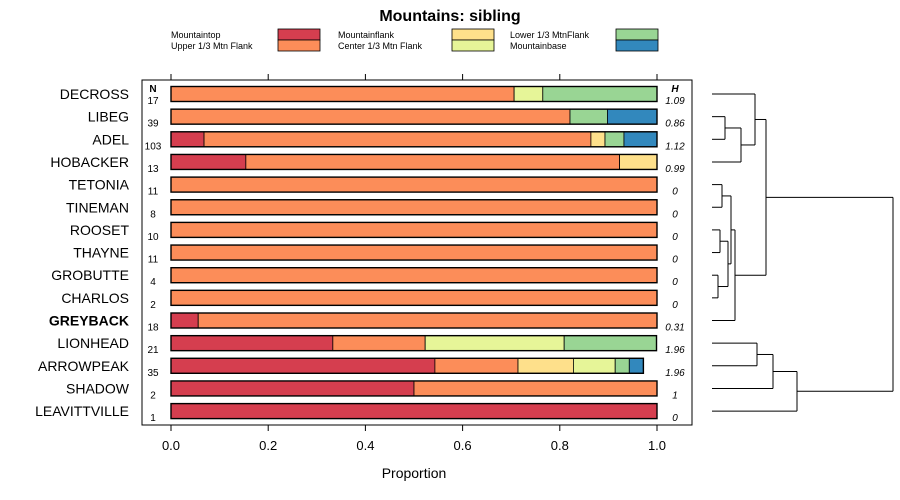 This screenshot has height=500, width=900. Describe the element at coordinates (90, 275) in the screenshot. I see `category-label: GROBUTTE` at that location.